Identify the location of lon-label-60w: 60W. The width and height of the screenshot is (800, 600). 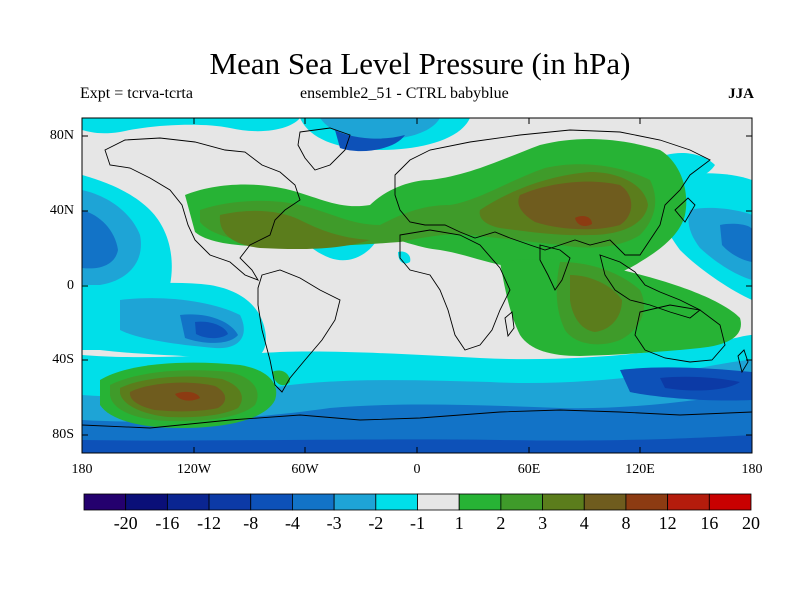
(305, 469).